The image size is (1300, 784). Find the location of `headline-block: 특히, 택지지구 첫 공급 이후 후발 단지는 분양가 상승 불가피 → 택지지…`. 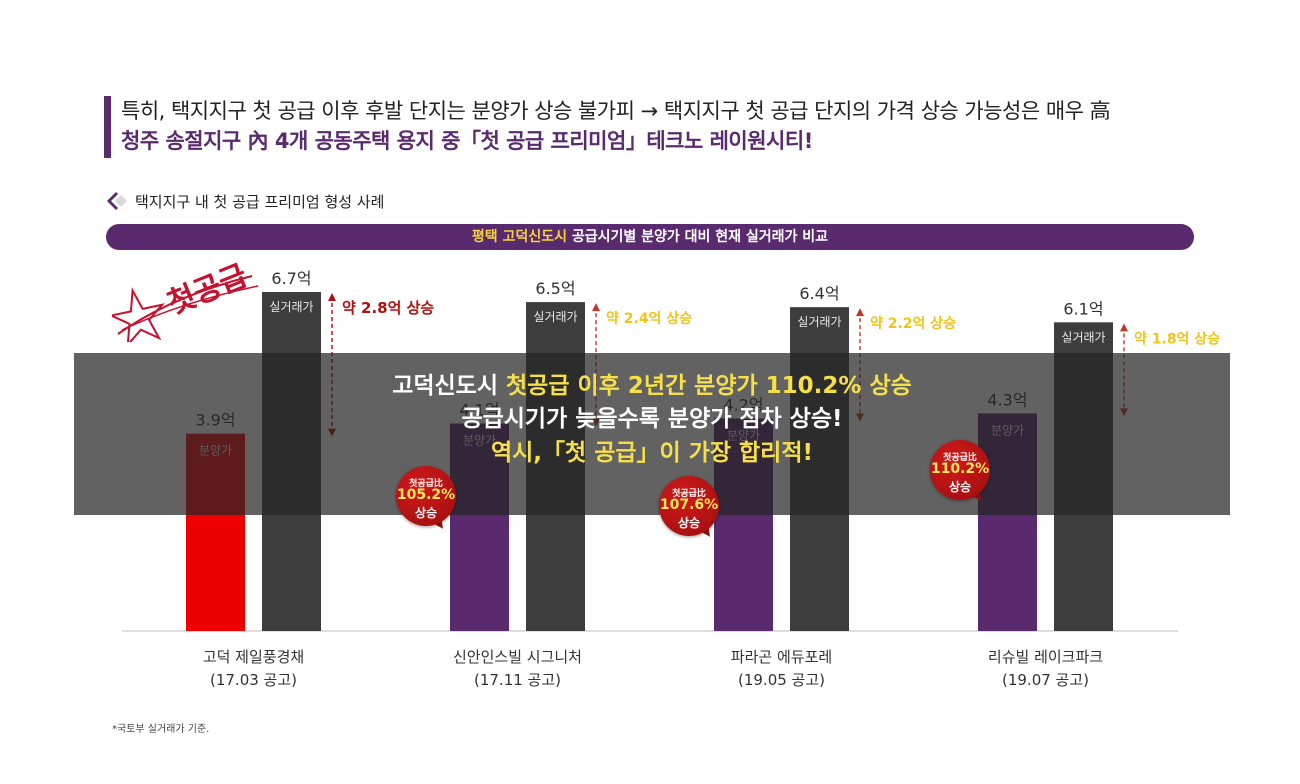

headline-block: 특히, 택지지구 첫 공급 이후 후발 단지는 분양가 상승 불가피 → 택지지… is located at coordinates (664, 127).